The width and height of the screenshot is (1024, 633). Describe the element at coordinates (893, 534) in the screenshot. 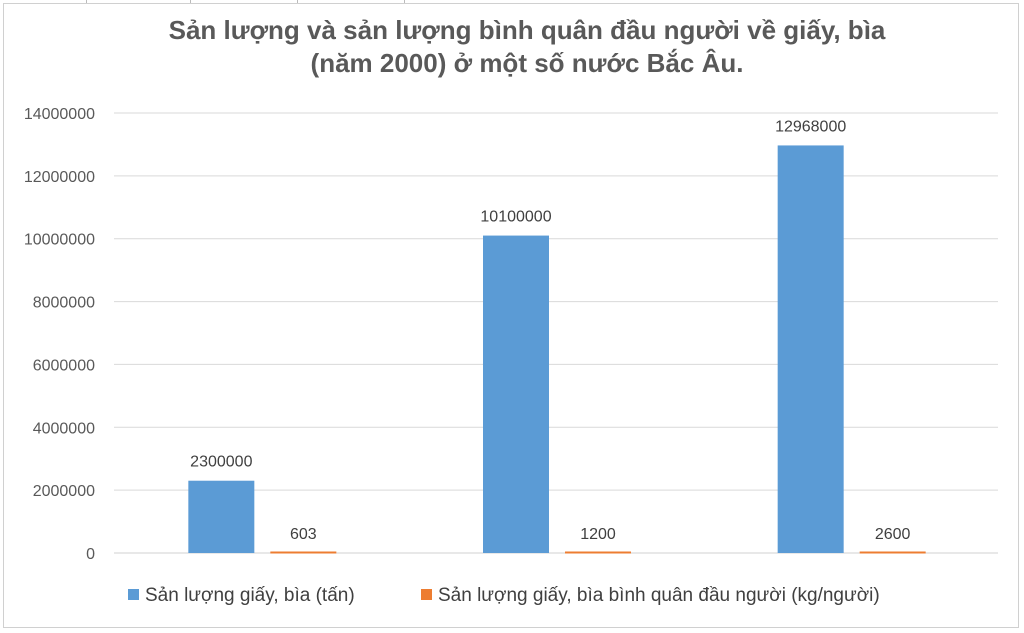

I see `data-label: 2600` at that location.